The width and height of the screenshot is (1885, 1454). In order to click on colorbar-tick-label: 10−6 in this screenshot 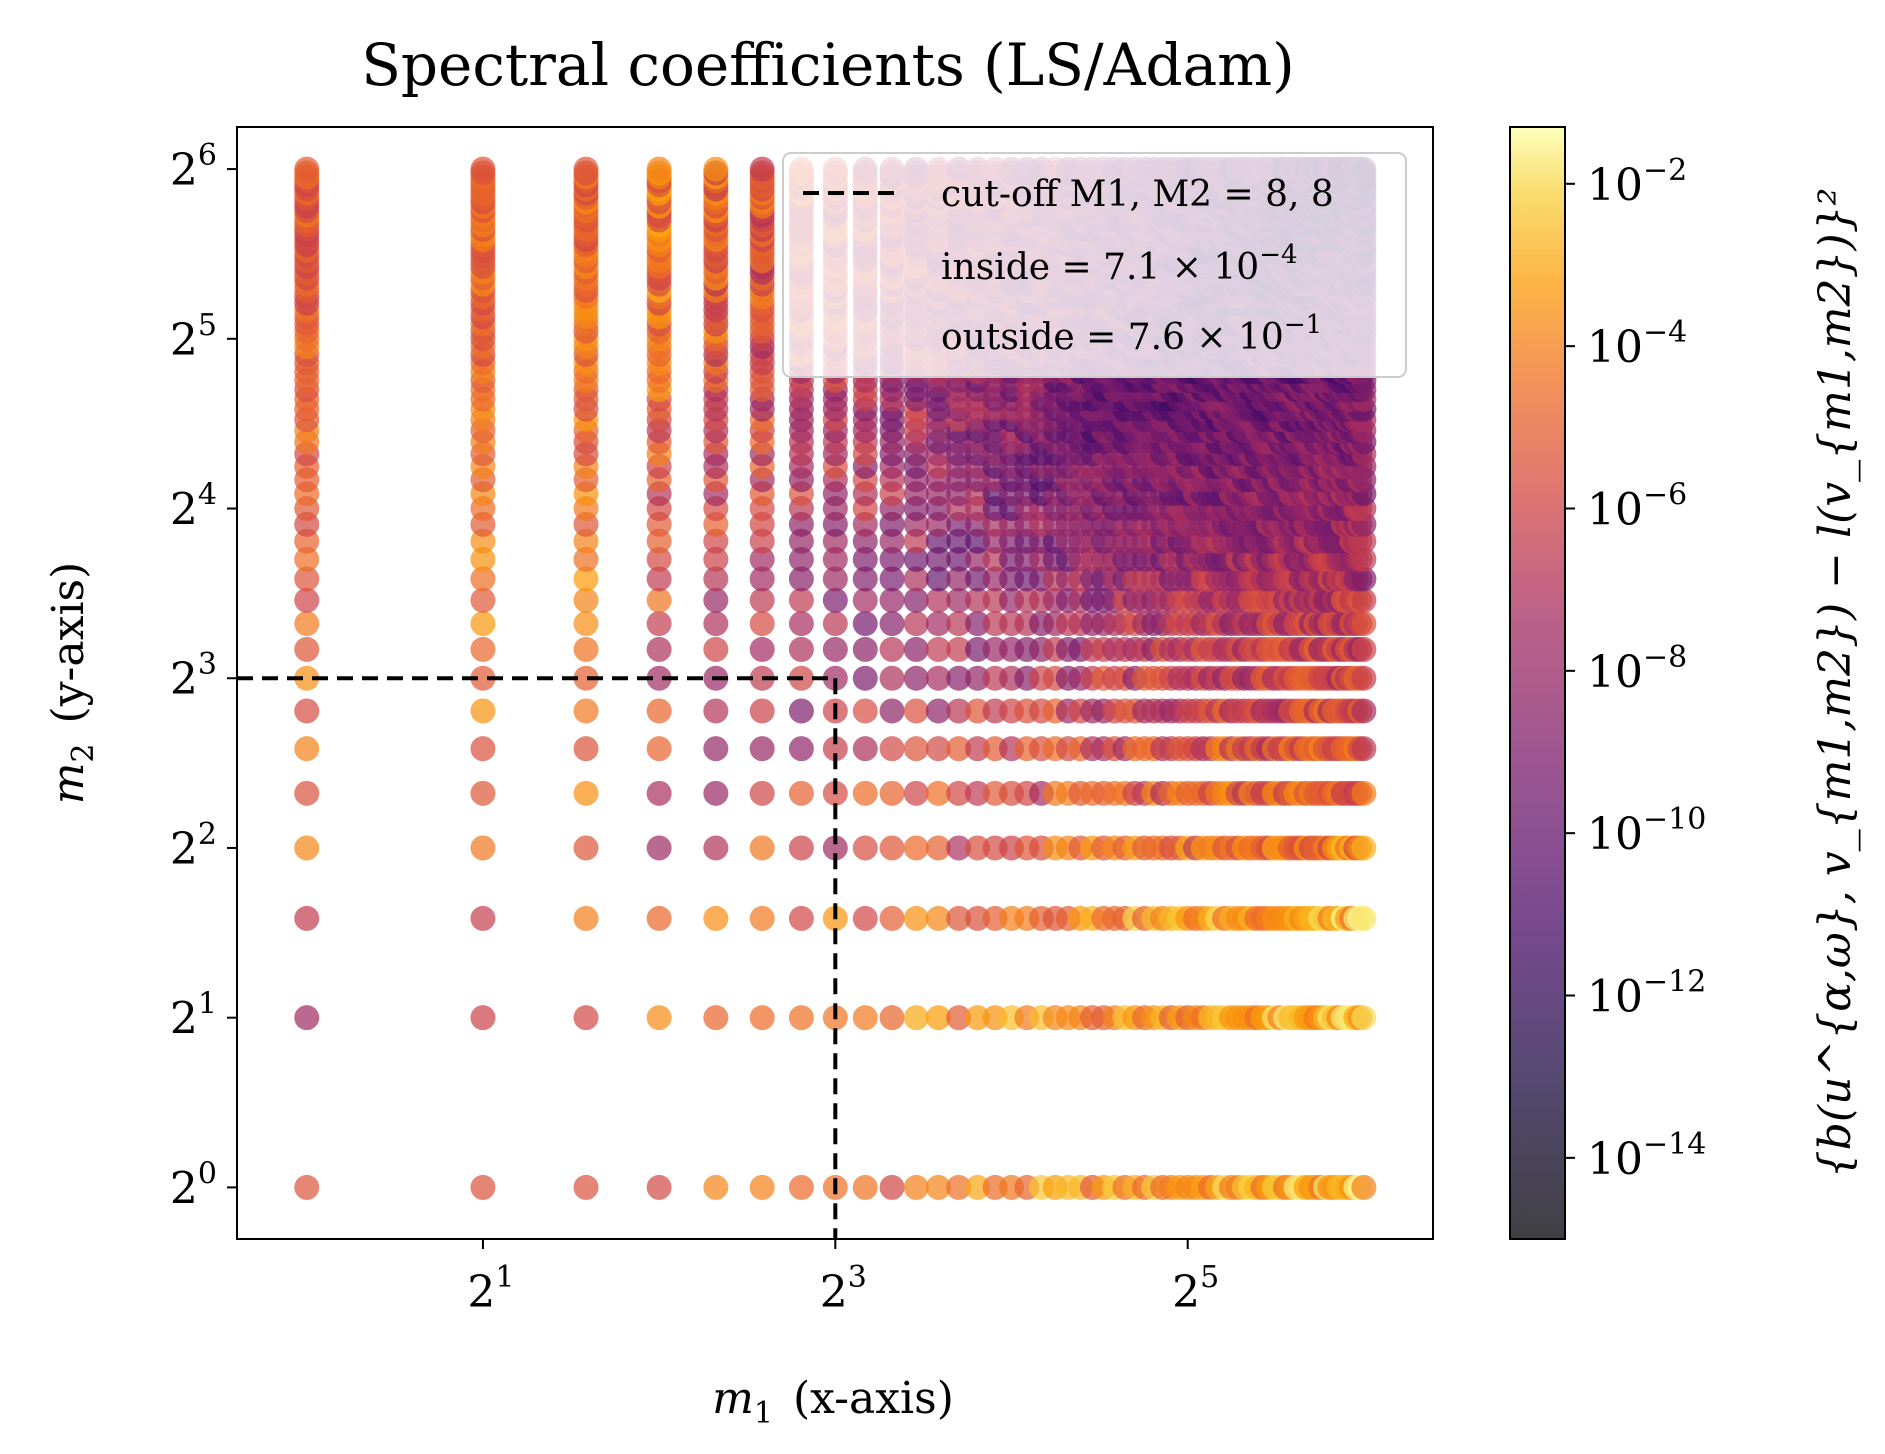, I will do `click(1637, 506)`.